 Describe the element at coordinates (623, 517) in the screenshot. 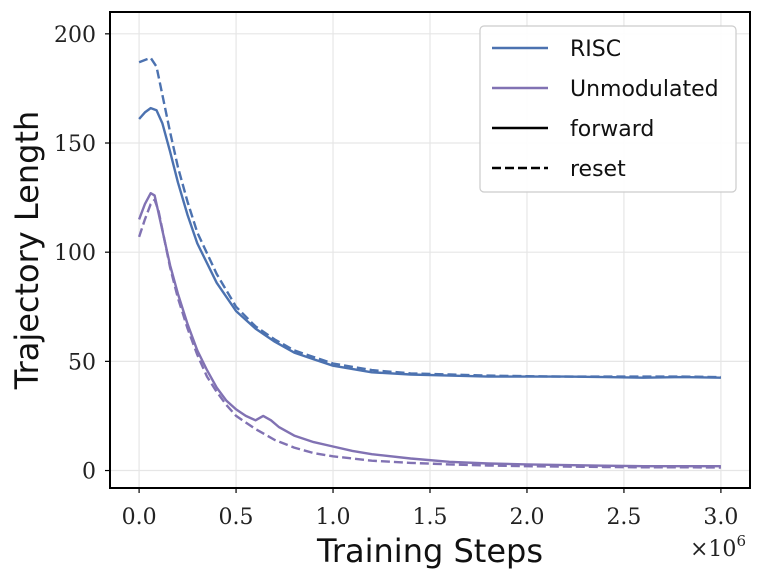

I see `x-tick-label: 2.5` at that location.